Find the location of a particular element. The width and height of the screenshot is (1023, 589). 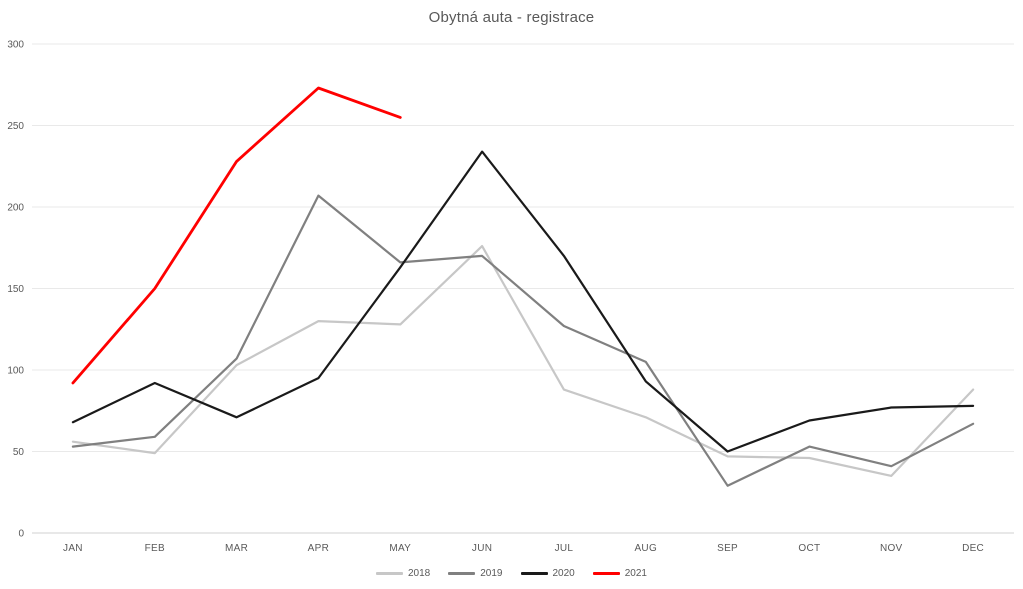

y-axis-tick-label: 200 is located at coordinates (15, 208).